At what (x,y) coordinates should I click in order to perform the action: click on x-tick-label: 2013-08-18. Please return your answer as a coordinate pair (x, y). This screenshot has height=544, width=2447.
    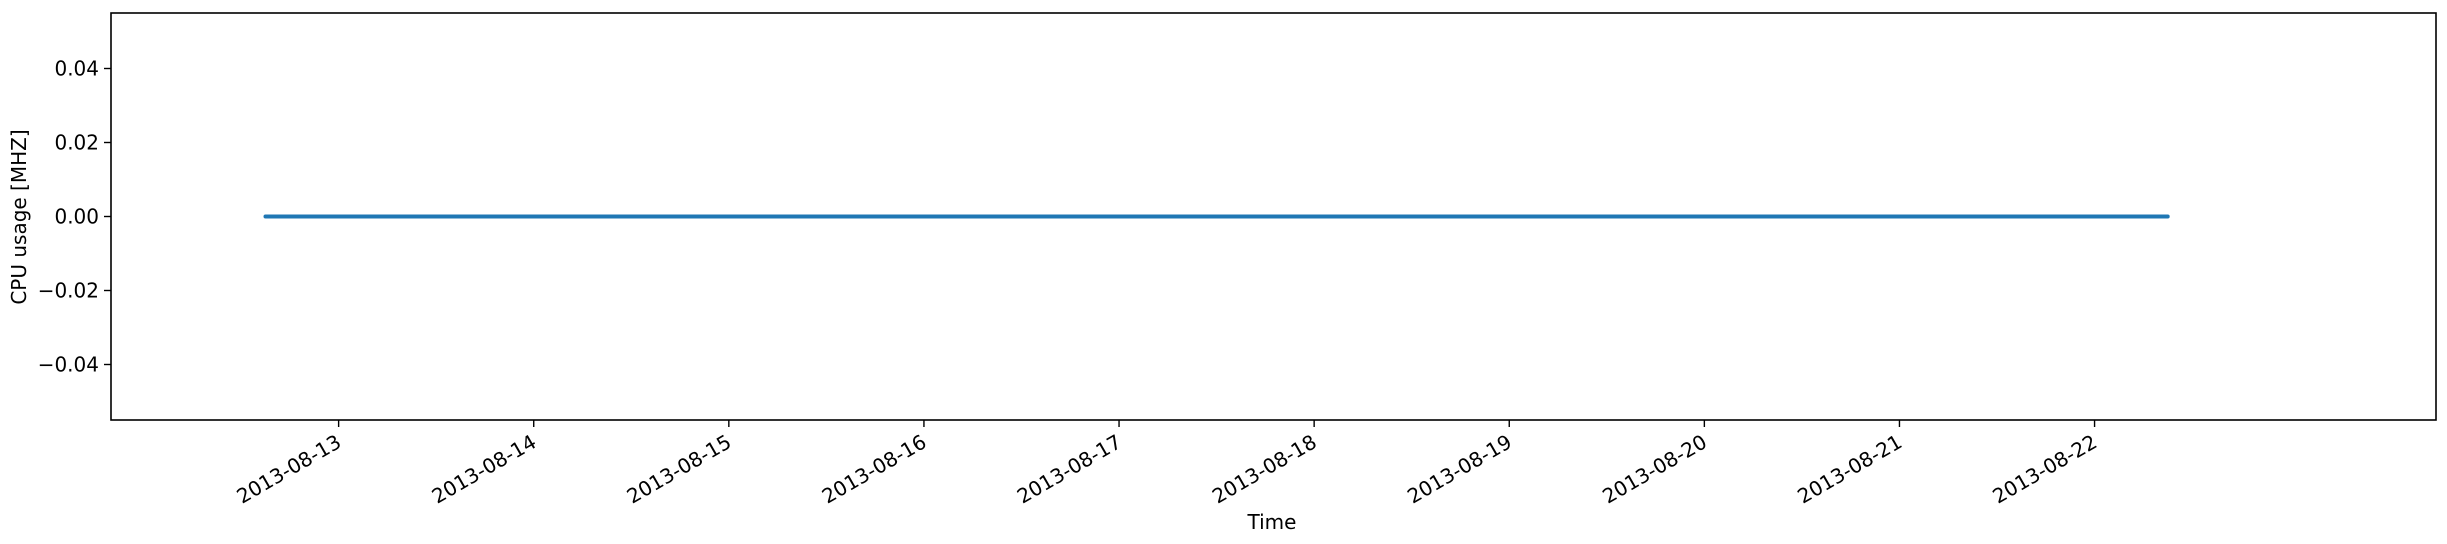
    Looking at the image, I should click on (1264, 469).